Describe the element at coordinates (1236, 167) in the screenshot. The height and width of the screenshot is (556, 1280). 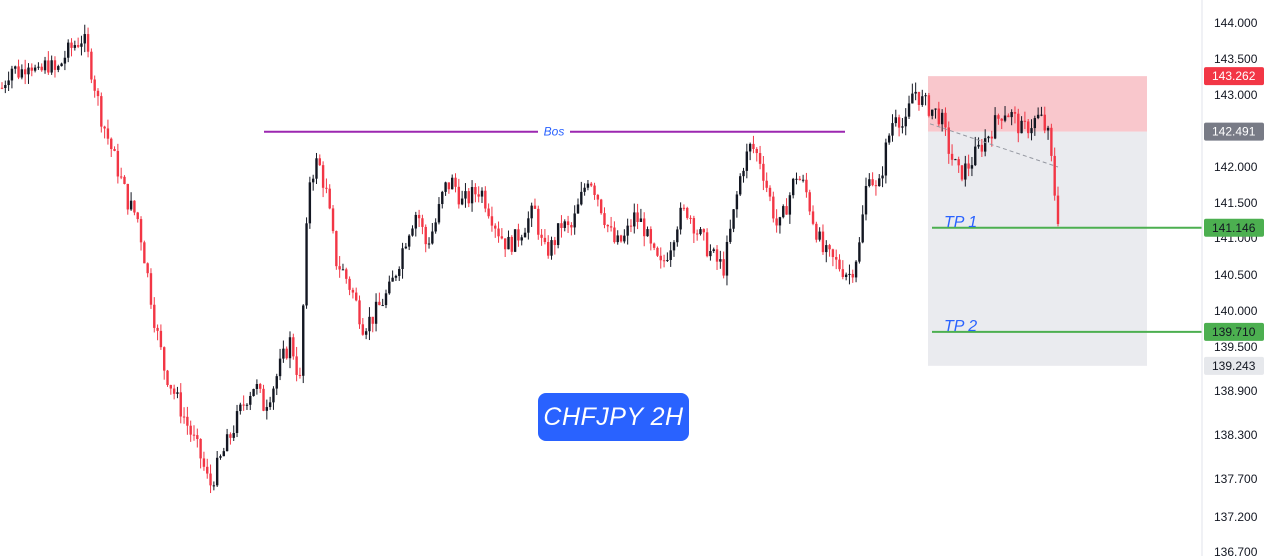
I see `price-tick-label: 142.000` at that location.